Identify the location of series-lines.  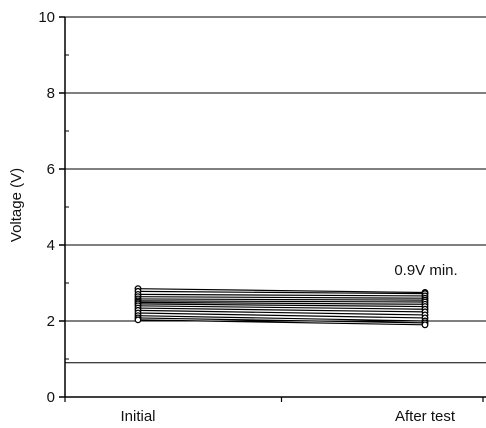
(281, 307).